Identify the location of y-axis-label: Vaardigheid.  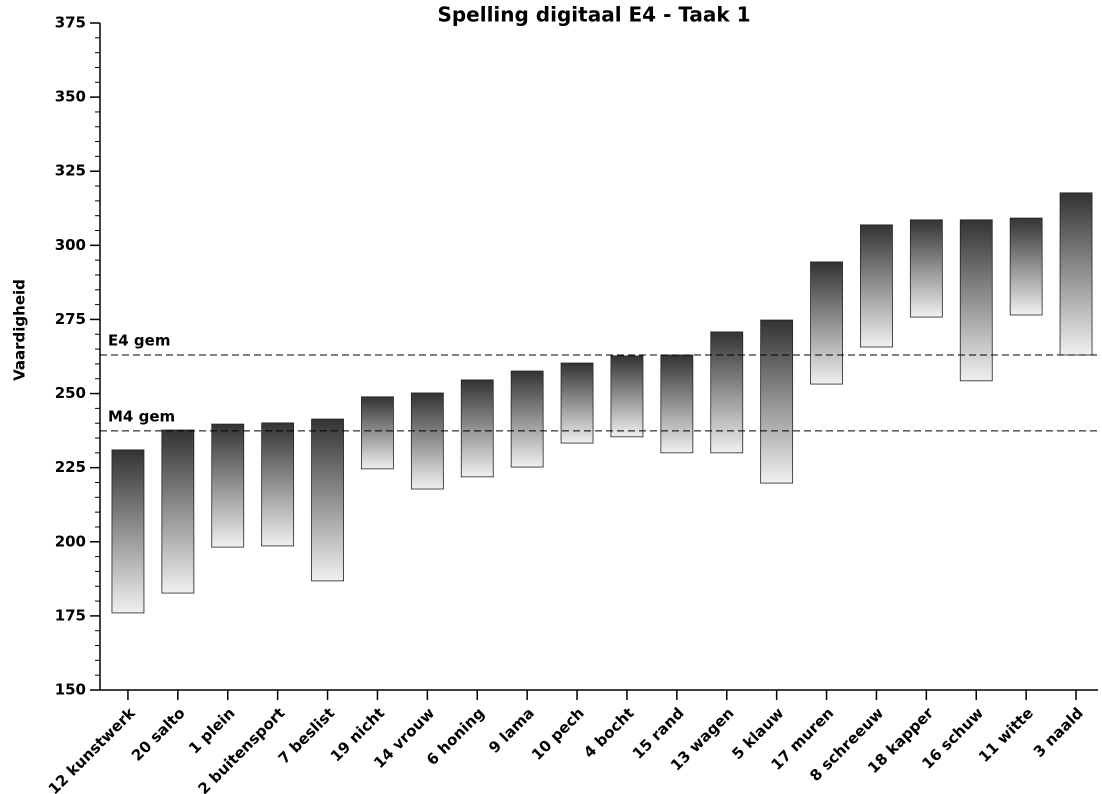
(20, 330).